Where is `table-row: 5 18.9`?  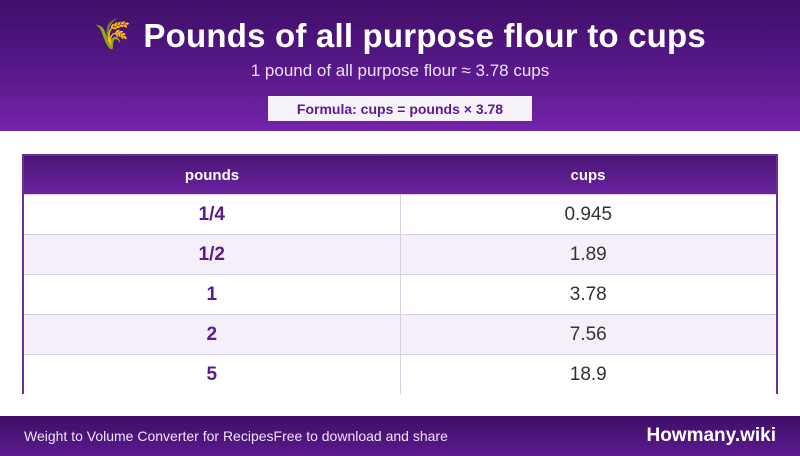
table-row: 5 18.9 is located at coordinates (400, 374).